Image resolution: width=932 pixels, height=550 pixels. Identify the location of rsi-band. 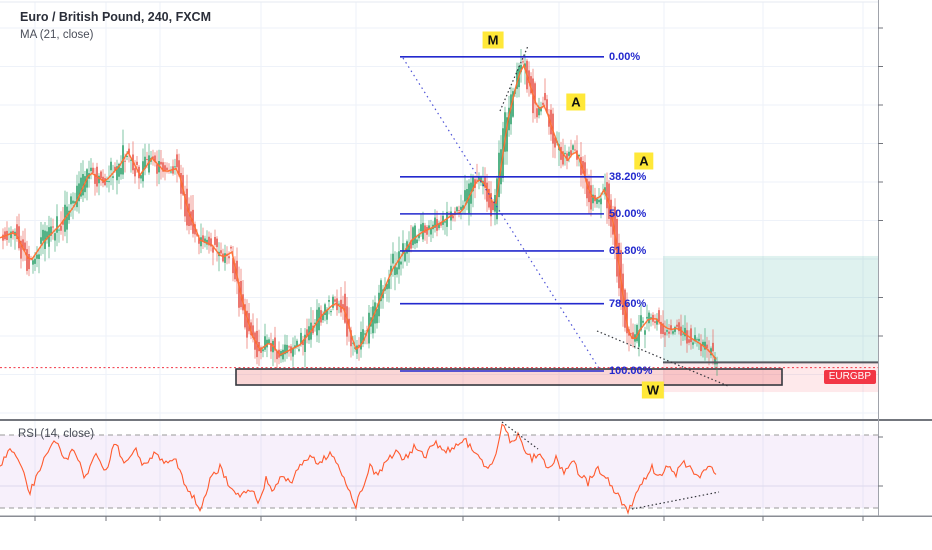
(439, 471).